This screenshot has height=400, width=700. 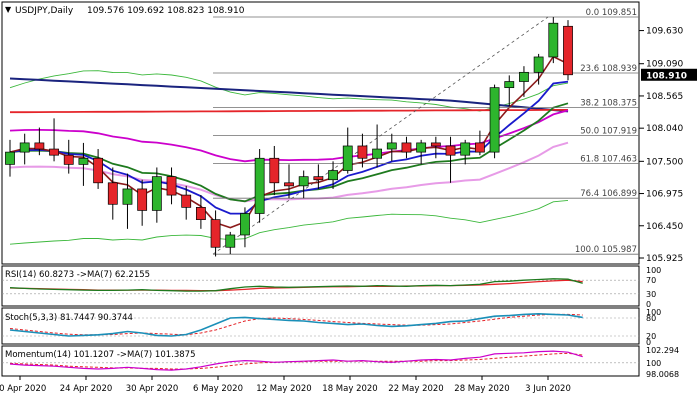 I want to click on price-tick-label-5: 106.975, so click(x=664, y=195).